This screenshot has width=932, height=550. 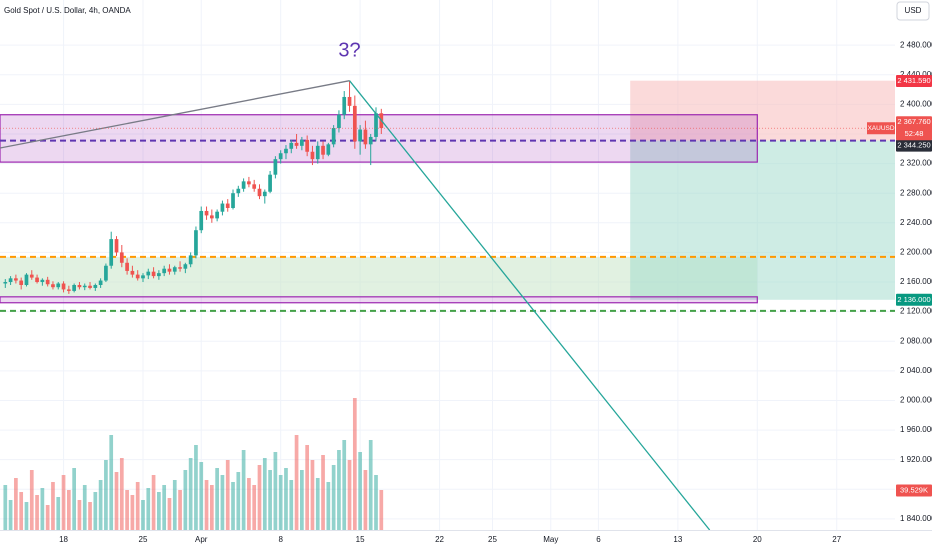 What do you see at coordinates (916, 192) in the screenshot?
I see `y-tick-label: 2 280.000` at bounding box center [916, 192].